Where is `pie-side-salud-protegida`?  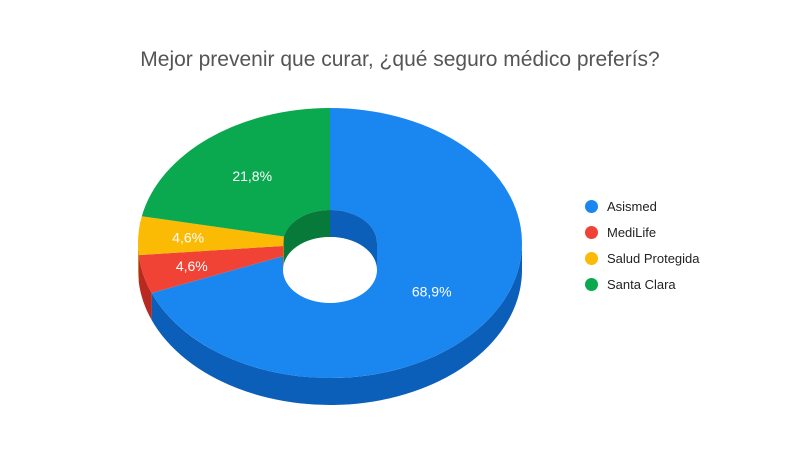
pie-side-salud-protegida is located at coordinates (138, 263).